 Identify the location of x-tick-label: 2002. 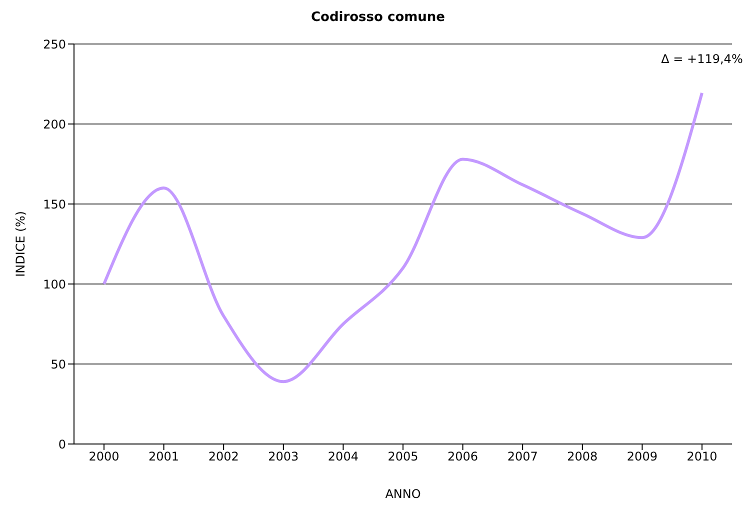
(223, 457).